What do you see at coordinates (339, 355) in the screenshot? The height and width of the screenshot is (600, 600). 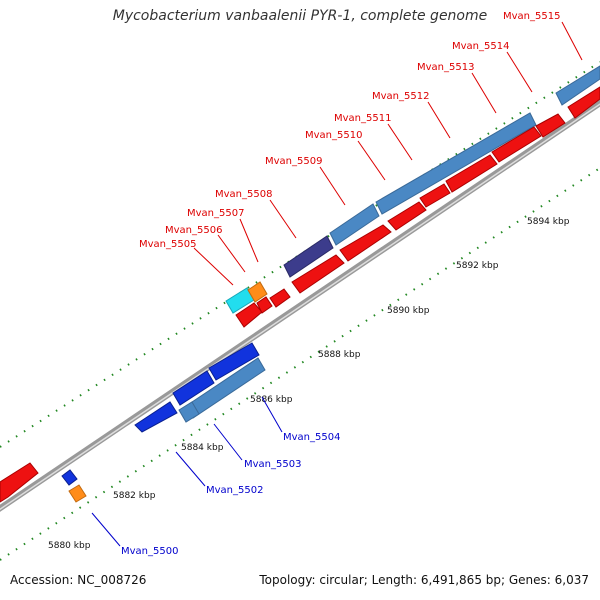 I see `scale-label: 5888 kbp` at bounding box center [339, 355].